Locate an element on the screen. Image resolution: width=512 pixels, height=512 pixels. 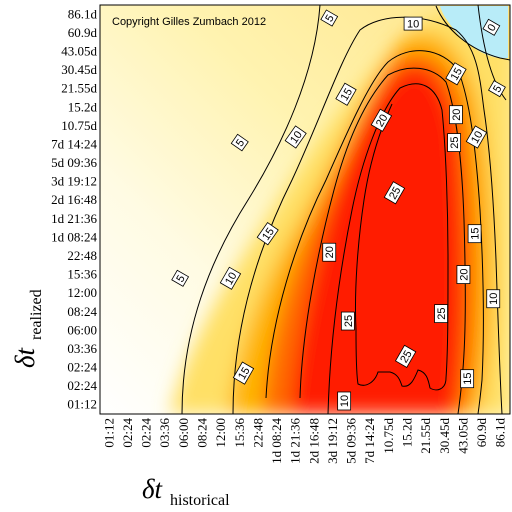
y-tick-label: 02:24 is located at coordinates (82, 367).